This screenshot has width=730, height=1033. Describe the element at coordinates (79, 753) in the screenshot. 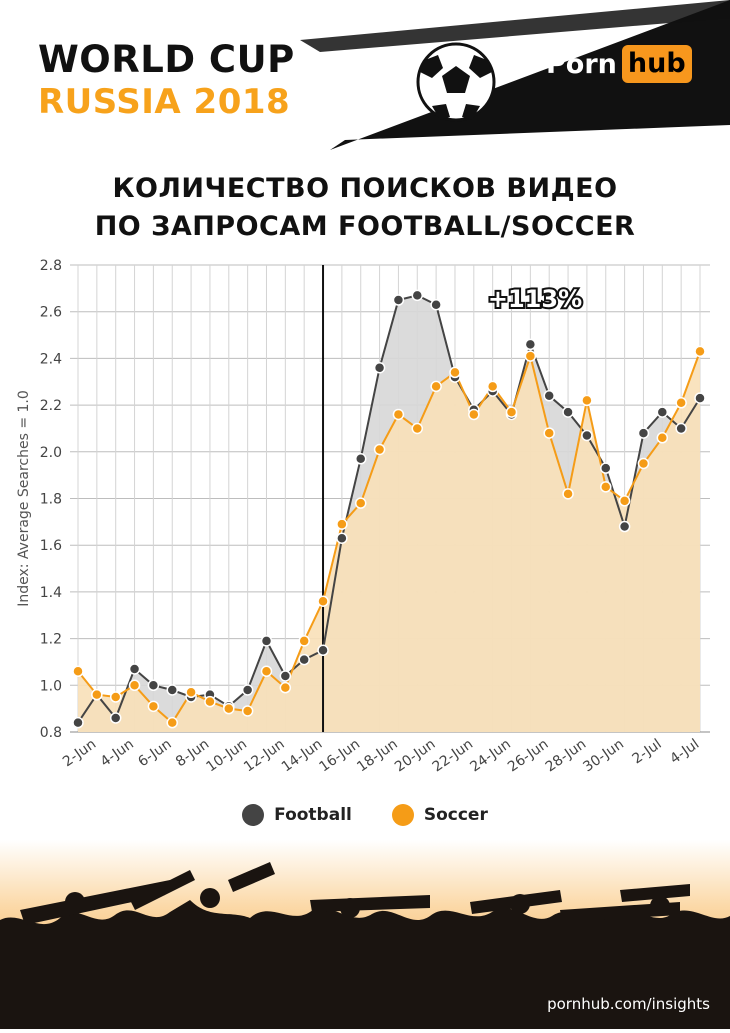

I see `x-tick-label: 2-Jun` at that location.